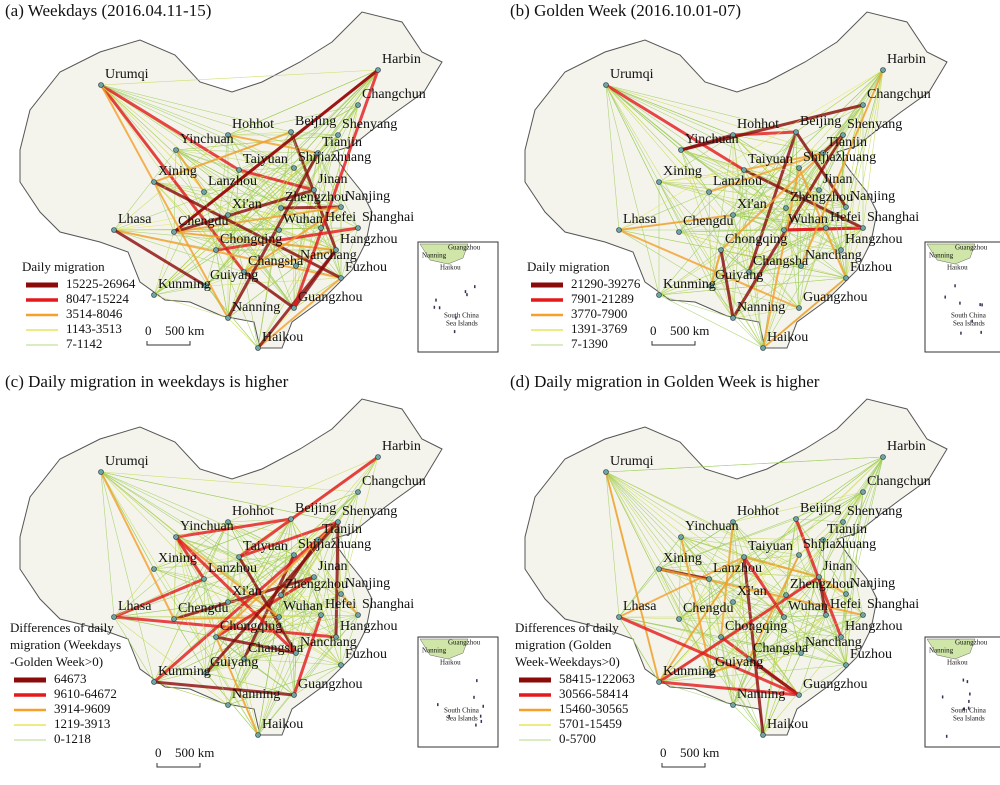  I want to click on city-label: Urumqi, so click(127, 74).